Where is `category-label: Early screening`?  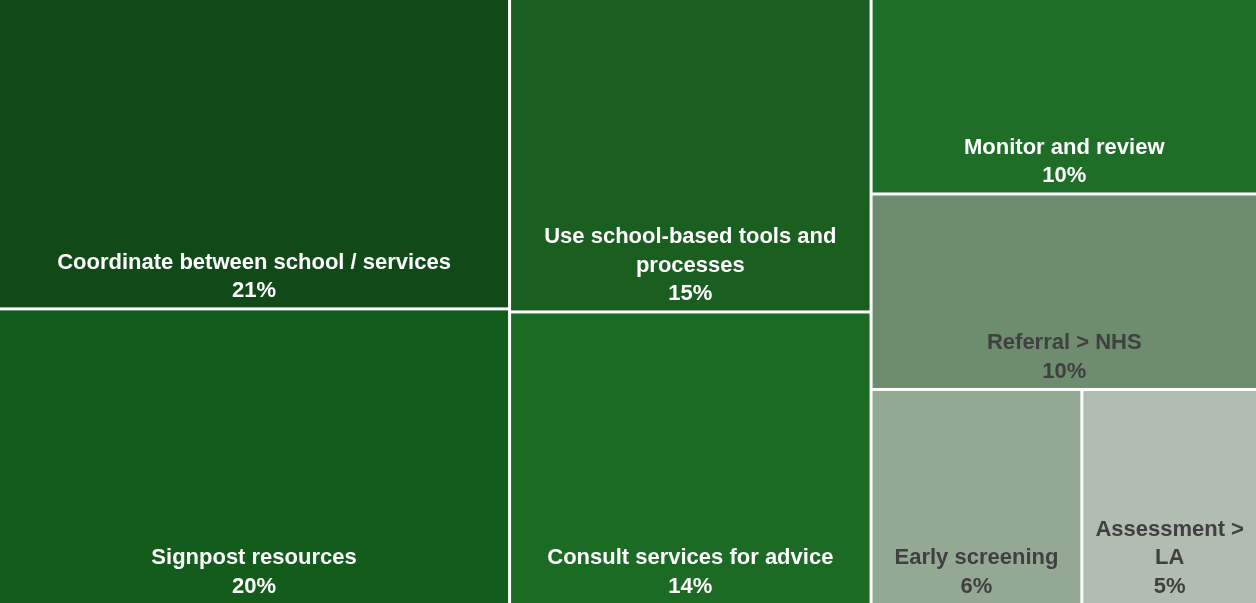
category-label: Early screening is located at coordinates (976, 557).